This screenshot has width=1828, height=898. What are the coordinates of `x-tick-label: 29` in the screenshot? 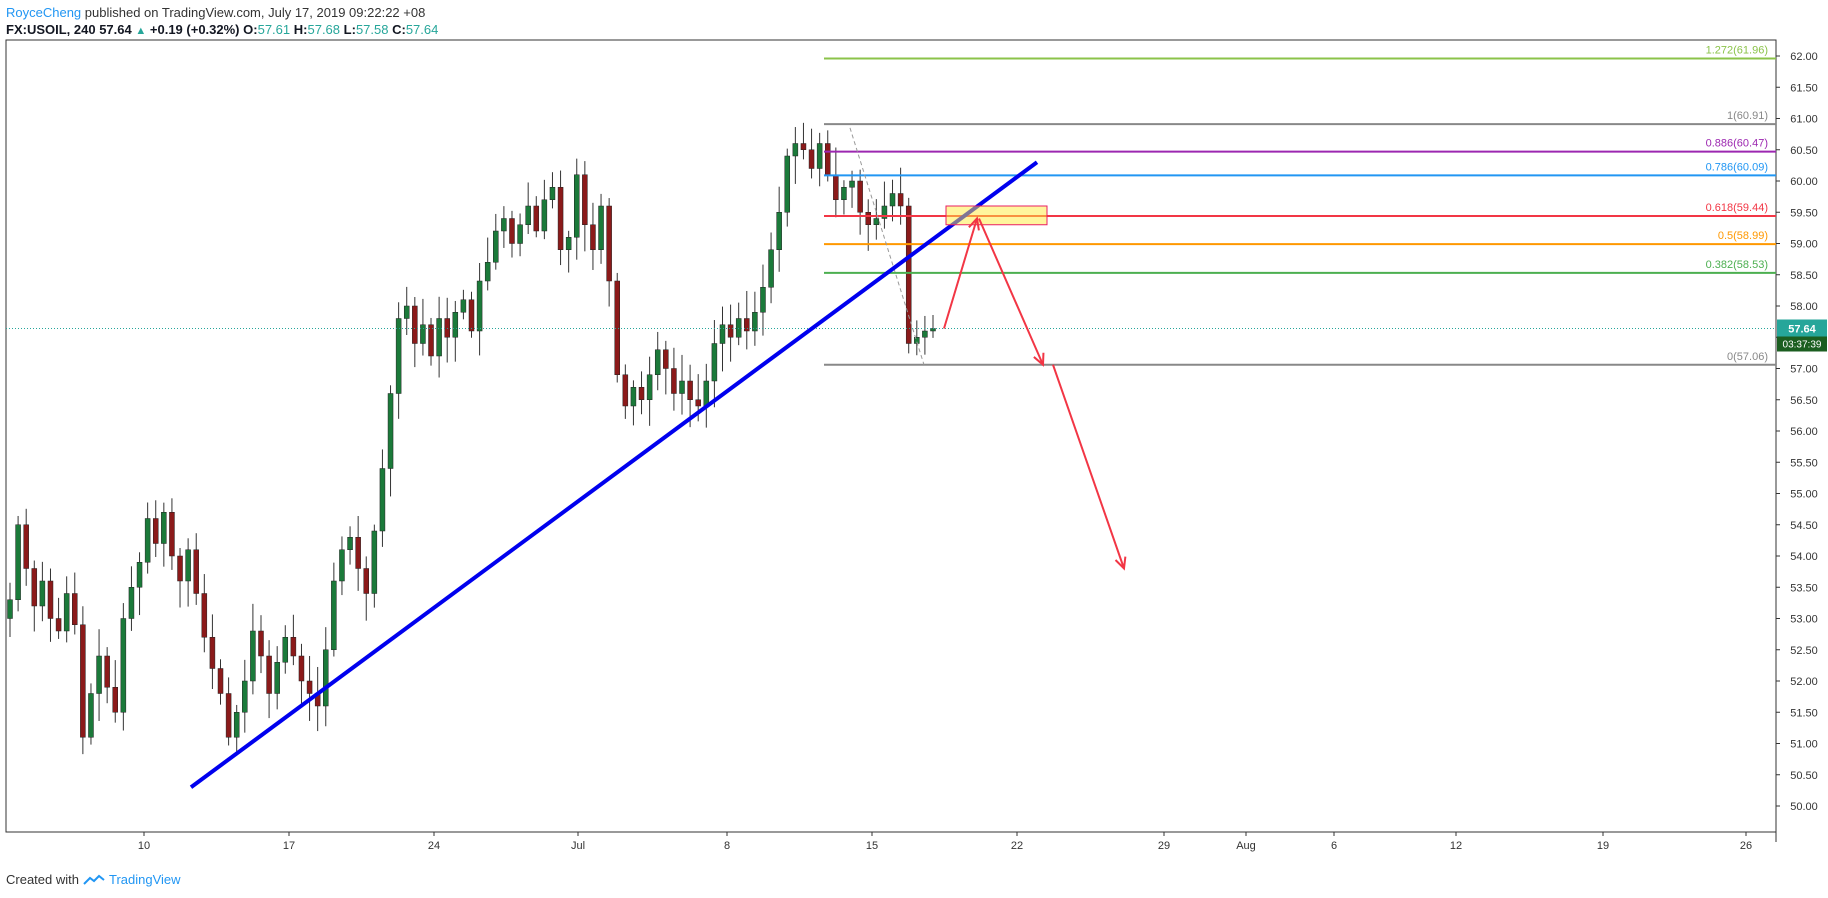 It's located at (1164, 846).